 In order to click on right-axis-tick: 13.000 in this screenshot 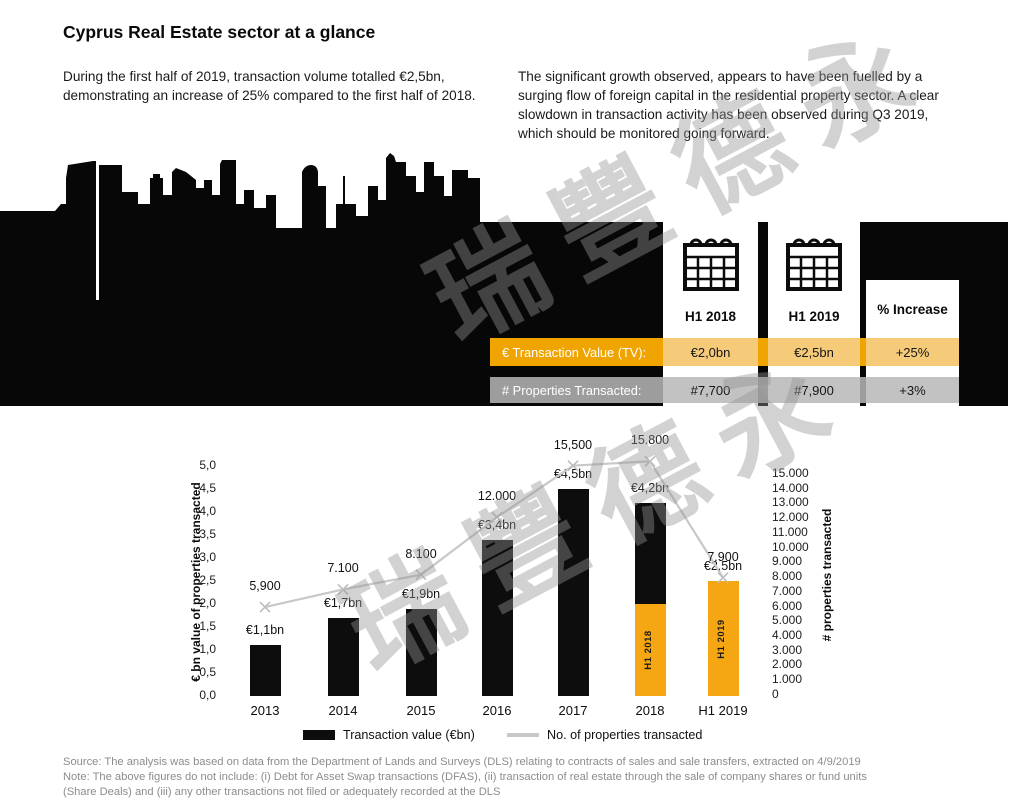, I will do `click(790, 502)`.